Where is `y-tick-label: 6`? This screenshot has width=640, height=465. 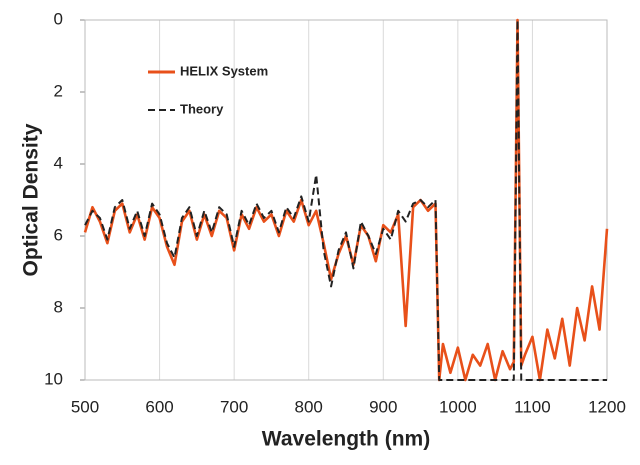 y-tick-label: 6 is located at coordinates (58, 234).